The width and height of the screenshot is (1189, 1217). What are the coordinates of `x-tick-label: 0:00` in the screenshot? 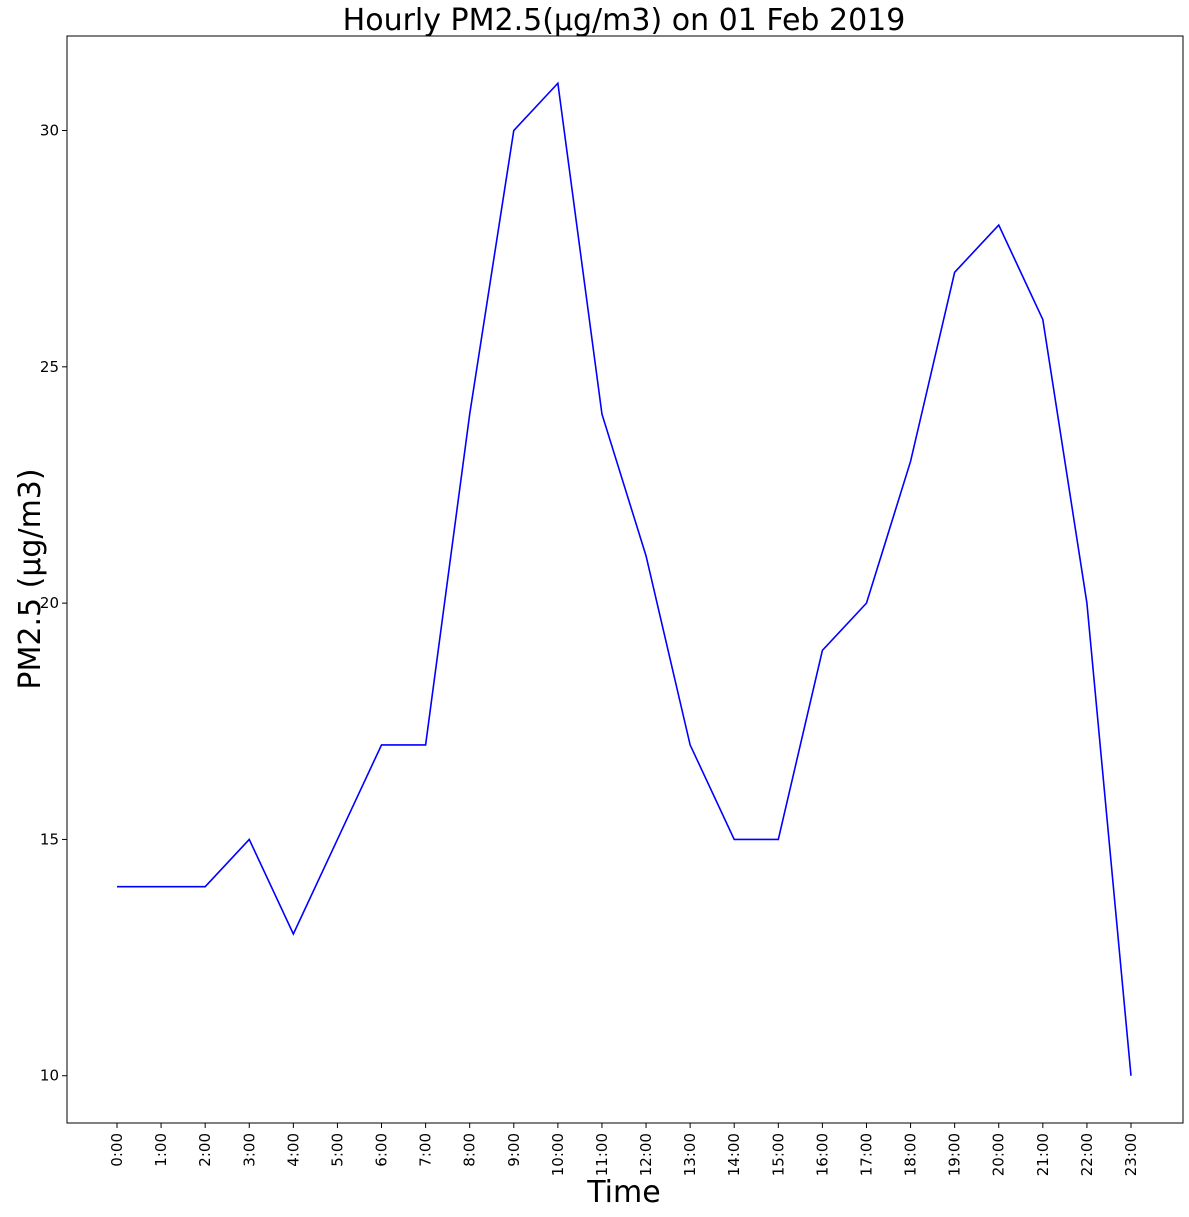 It's located at (117, 1150).